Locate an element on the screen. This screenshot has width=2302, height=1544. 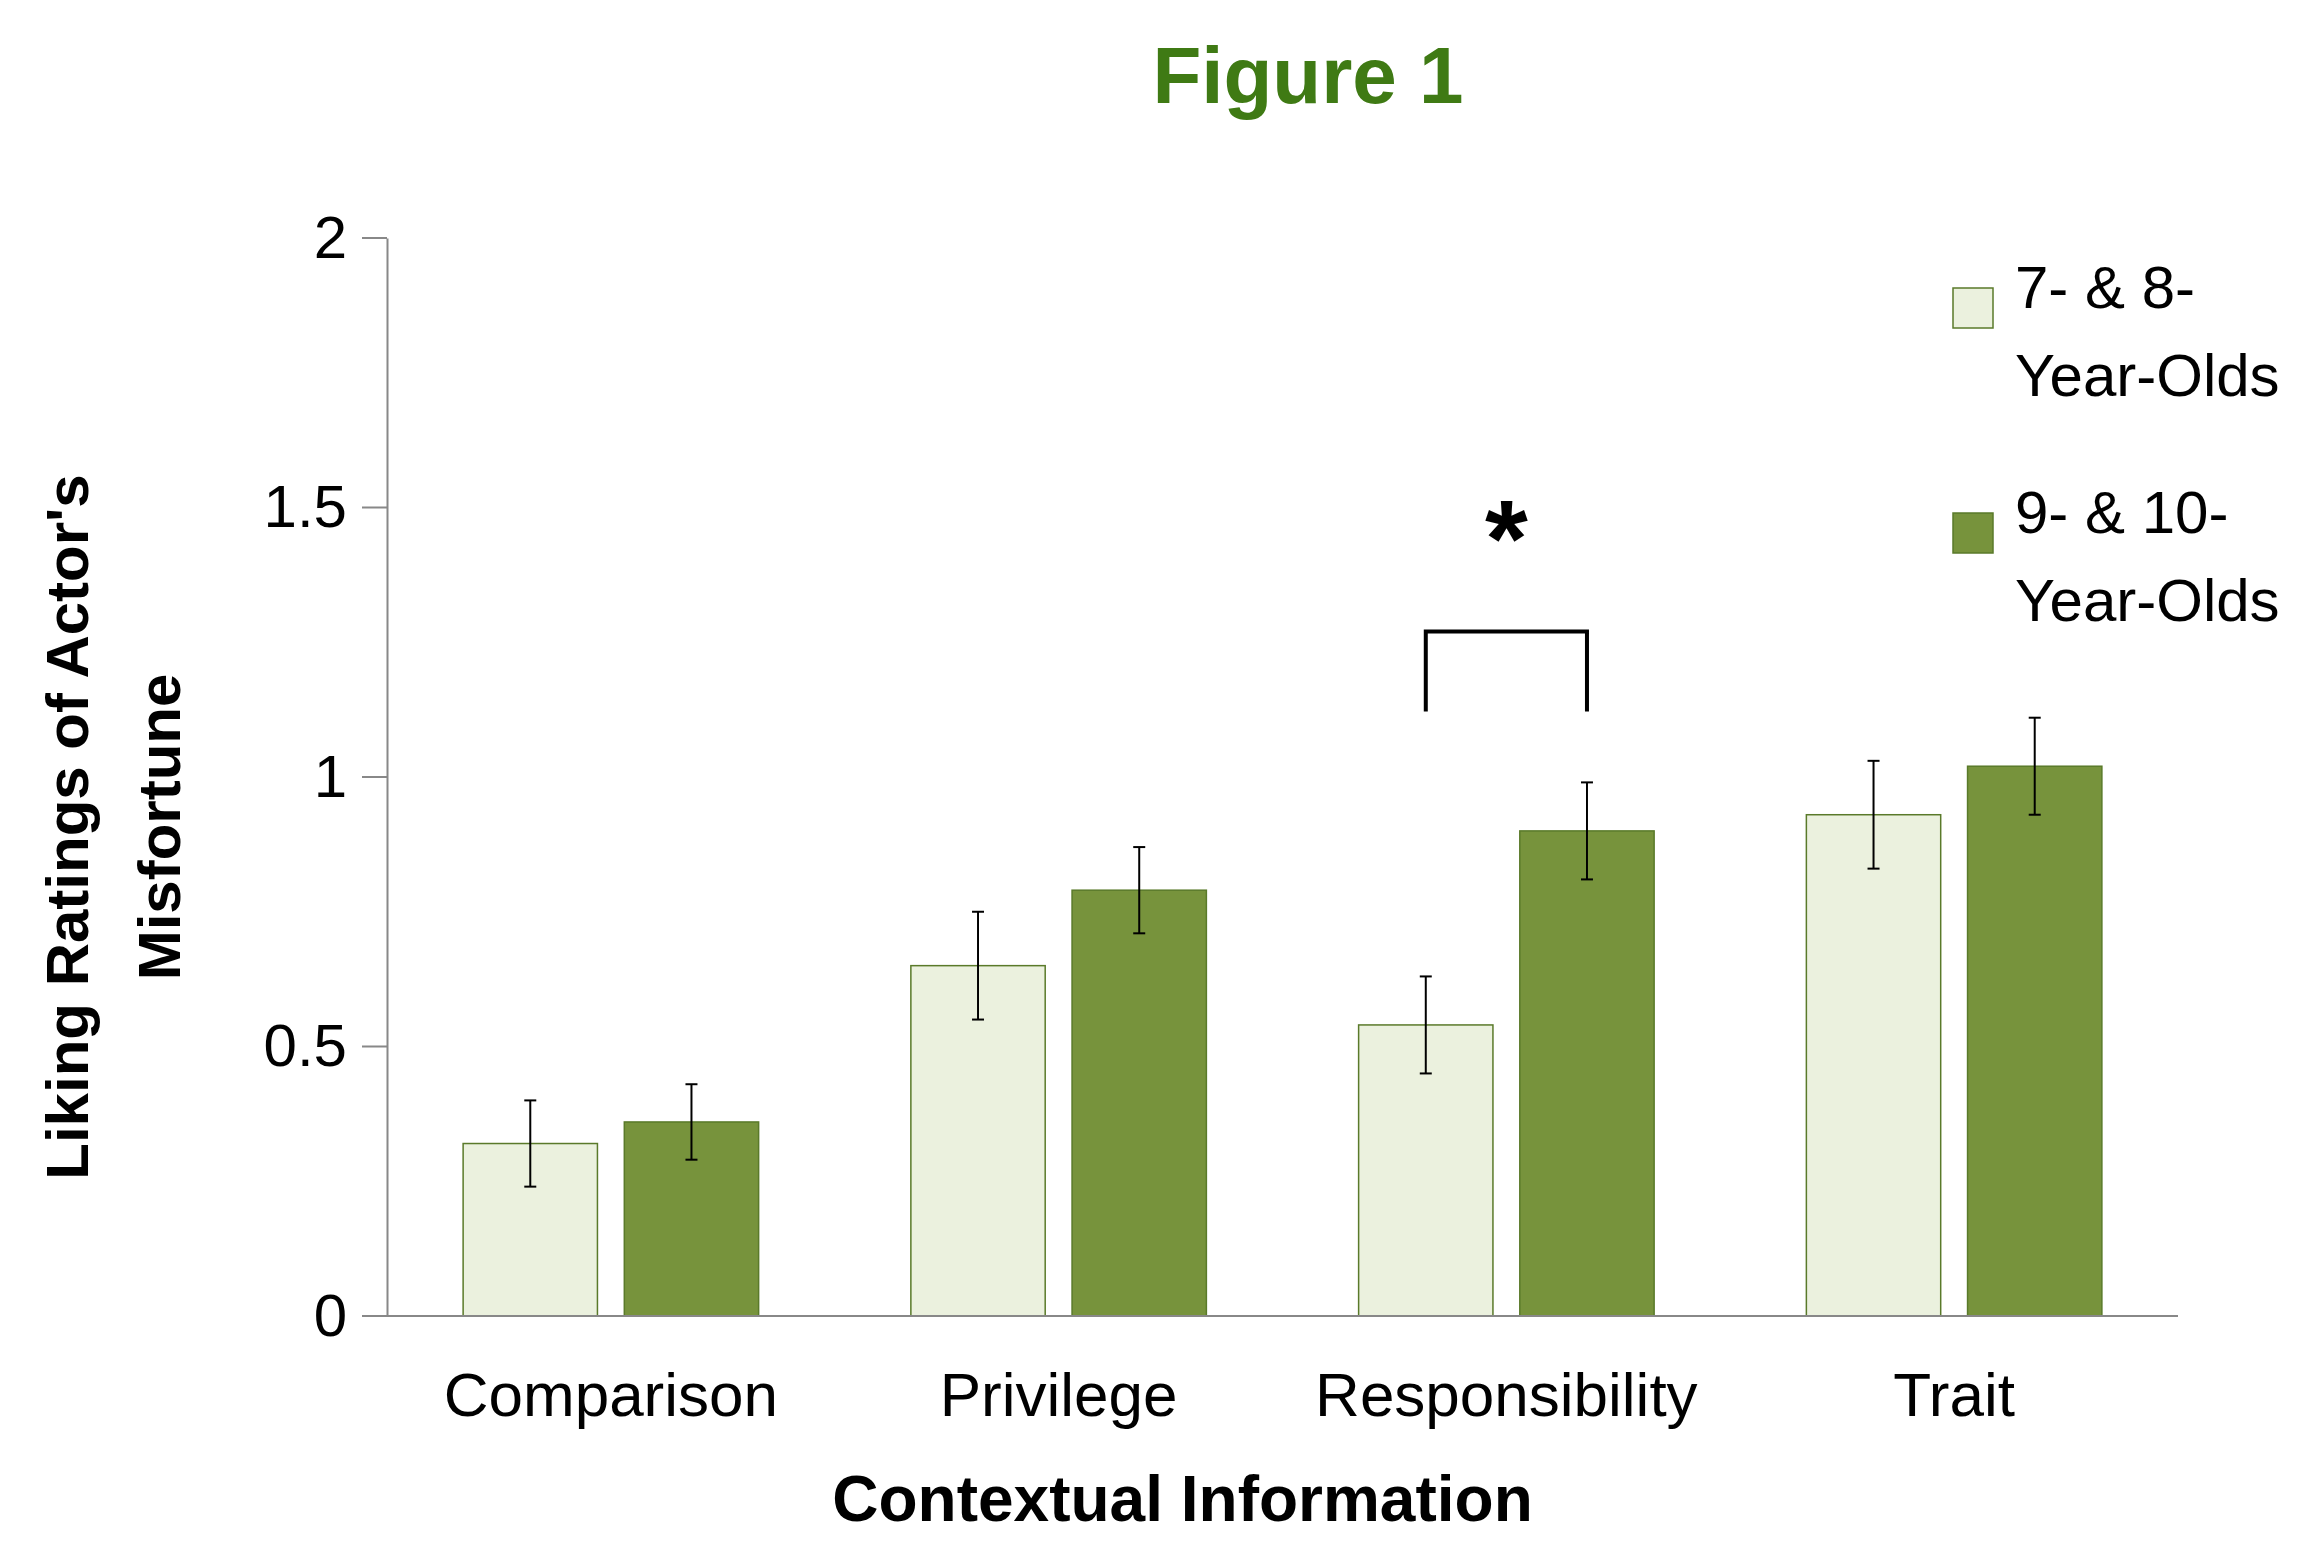
y-tick-label: 0 is located at coordinates (330, 1315).